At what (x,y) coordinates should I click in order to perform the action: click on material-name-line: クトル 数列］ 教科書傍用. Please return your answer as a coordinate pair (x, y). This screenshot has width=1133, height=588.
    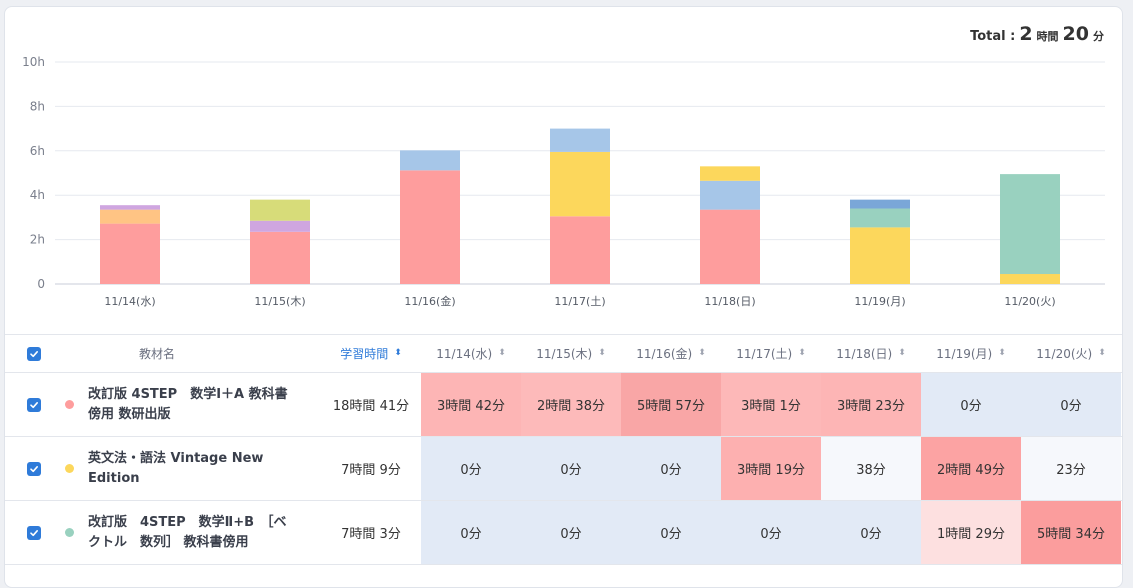
    Looking at the image, I should click on (168, 542).